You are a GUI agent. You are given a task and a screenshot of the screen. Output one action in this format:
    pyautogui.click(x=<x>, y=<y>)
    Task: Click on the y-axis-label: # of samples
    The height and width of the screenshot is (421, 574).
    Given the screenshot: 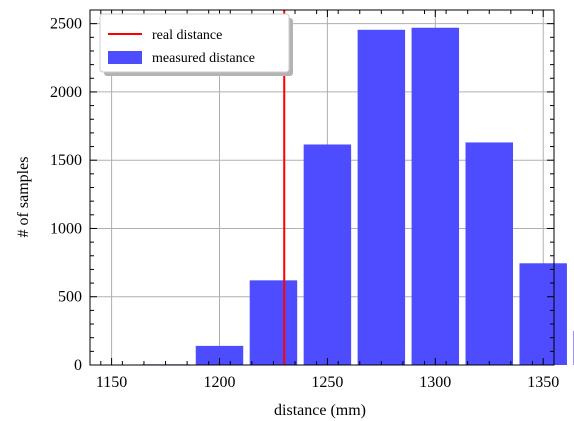 What is the action you would take?
    pyautogui.click(x=23, y=197)
    